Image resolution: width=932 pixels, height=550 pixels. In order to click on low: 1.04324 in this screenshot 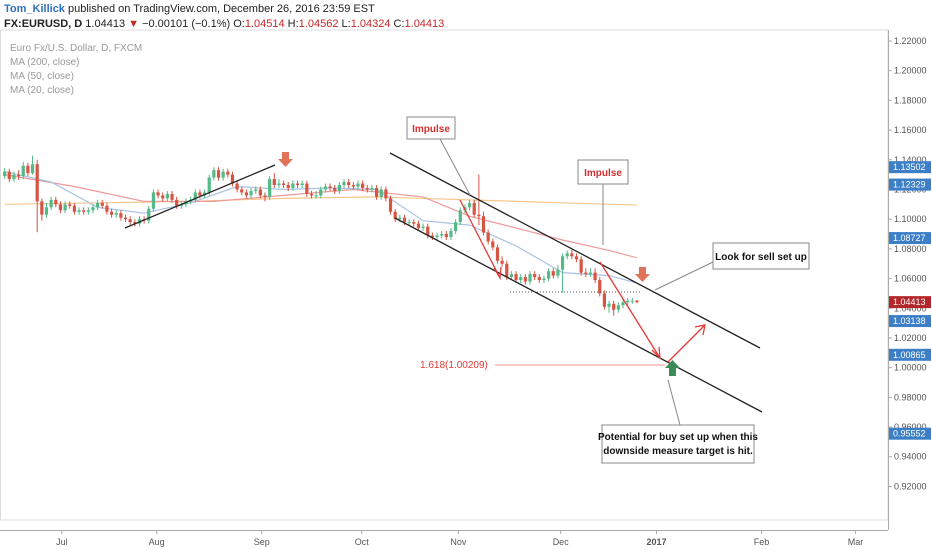, I will do `click(370, 24)`.